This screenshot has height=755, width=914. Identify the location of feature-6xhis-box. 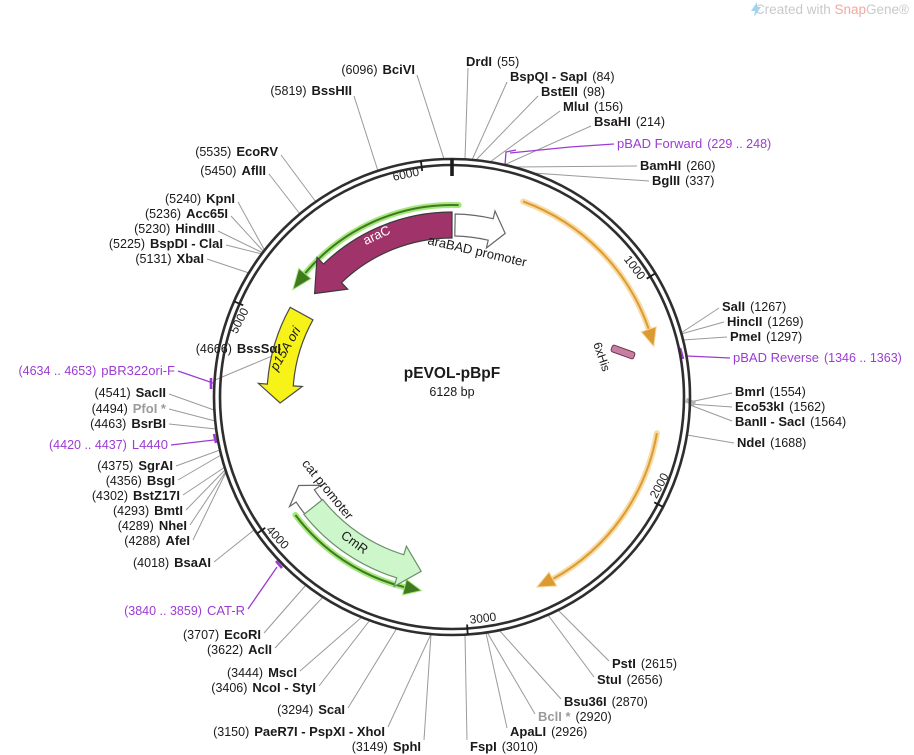
(623, 352).